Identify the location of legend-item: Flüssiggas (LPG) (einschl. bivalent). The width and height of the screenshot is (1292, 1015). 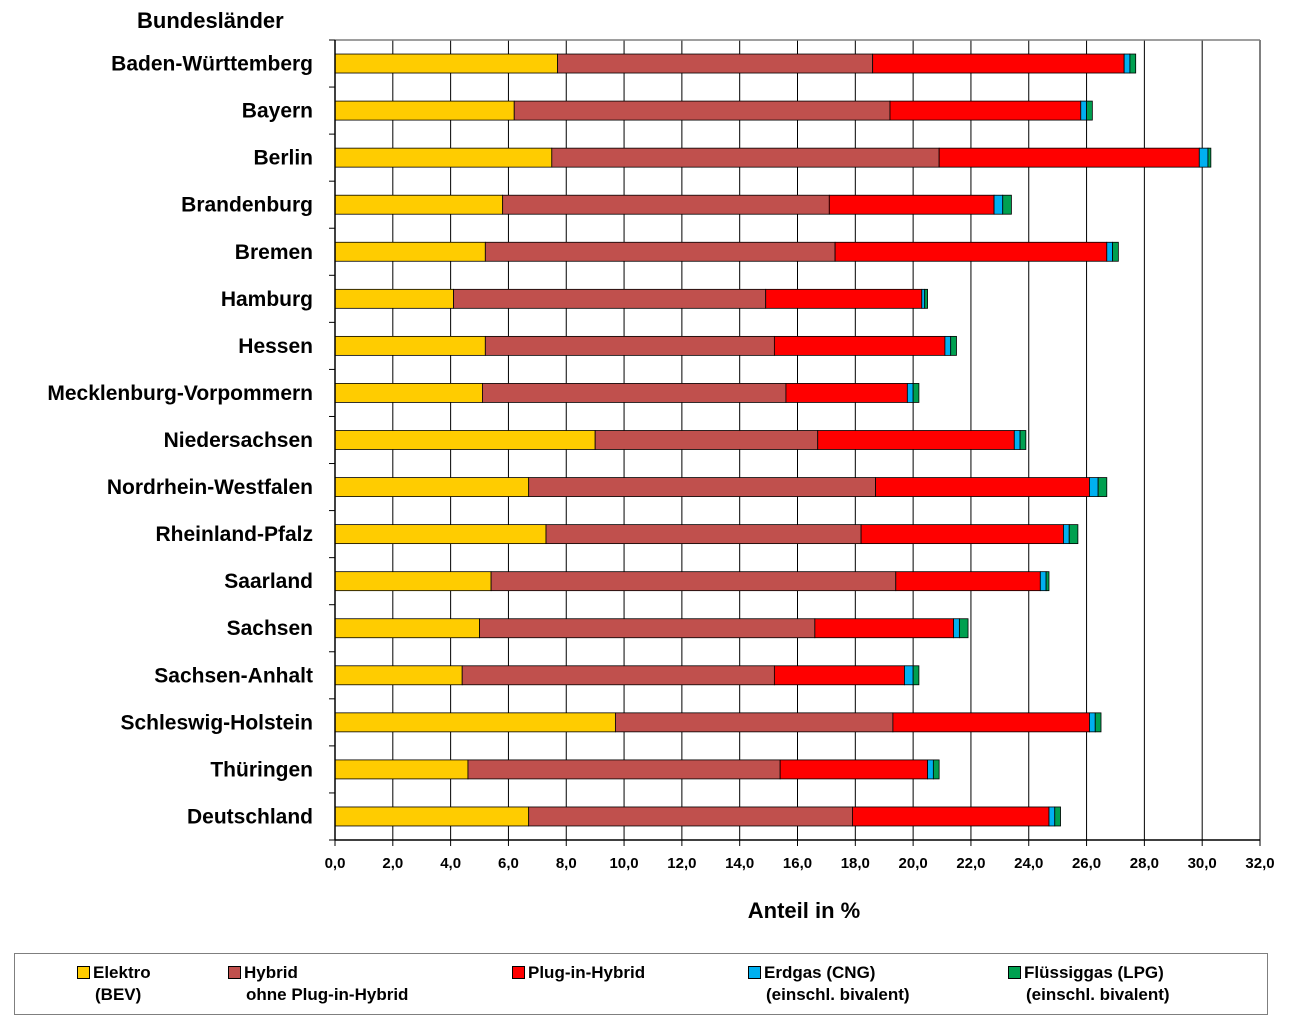
(1089, 984).